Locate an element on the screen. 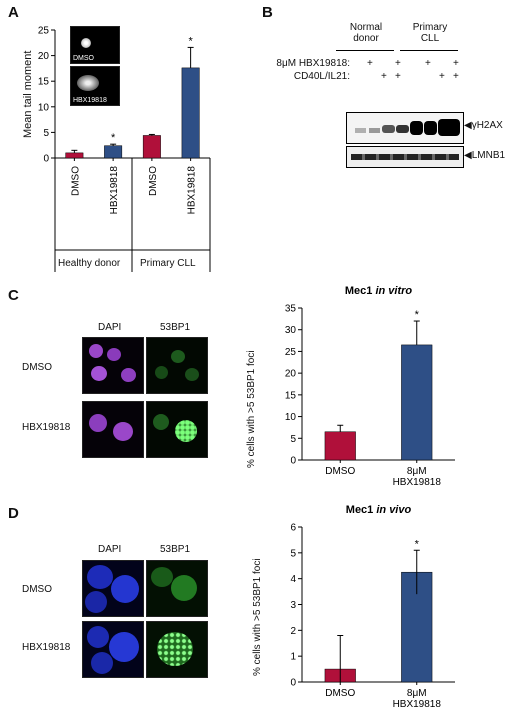 The image size is (520, 718). blot-treatment2-mark-2: + is located at coordinates (384, 76).